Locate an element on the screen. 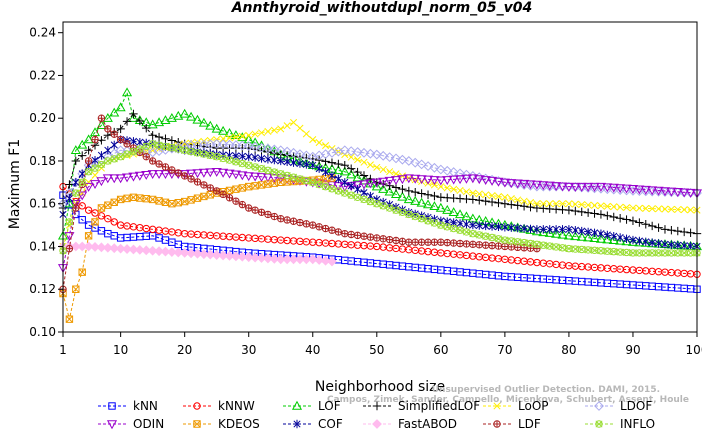  legend-label: KDEOS is located at coordinates (239, 424).